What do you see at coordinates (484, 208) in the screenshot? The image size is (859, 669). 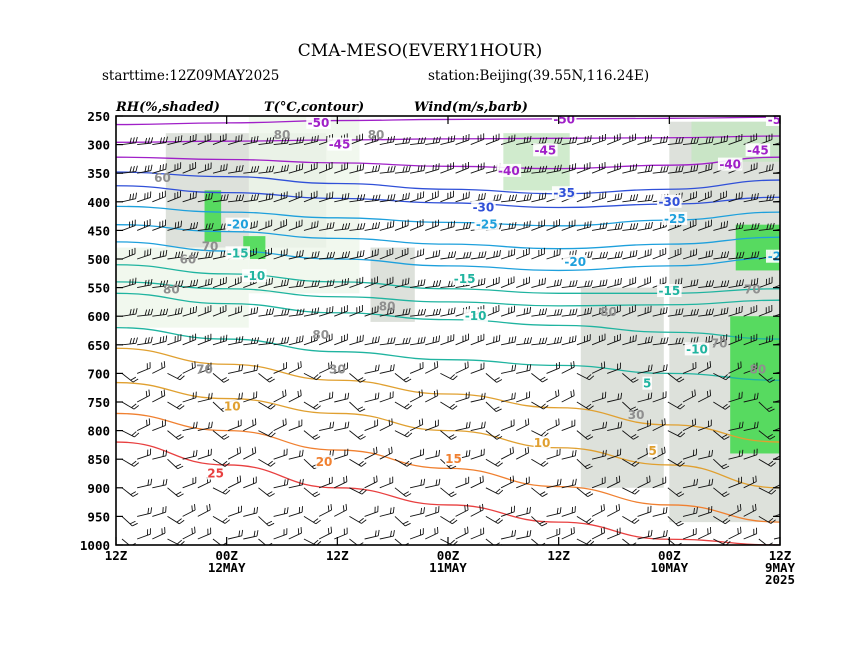 I see `contour-label: -30` at bounding box center [484, 208].